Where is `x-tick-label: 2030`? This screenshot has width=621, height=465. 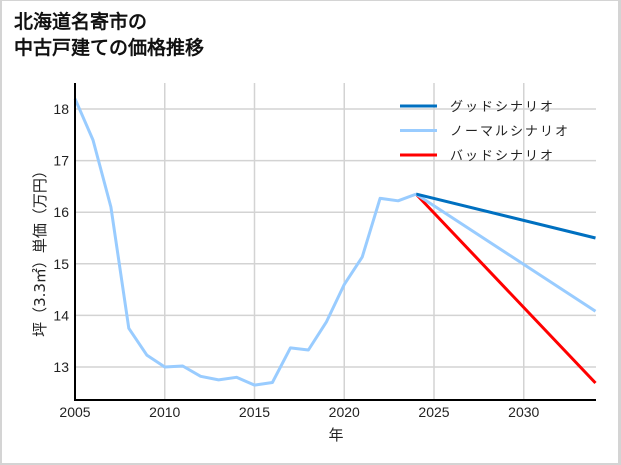 x-tick-label: 2030 is located at coordinates (523, 412).